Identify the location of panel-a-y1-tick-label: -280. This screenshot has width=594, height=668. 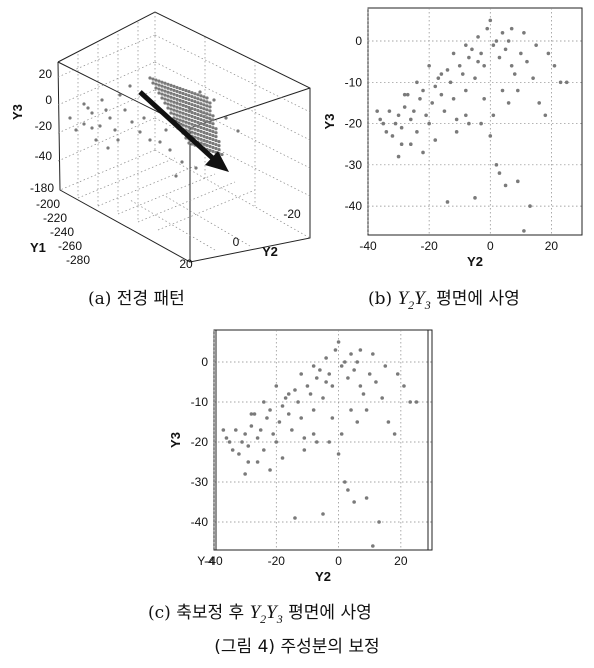
(78, 260).